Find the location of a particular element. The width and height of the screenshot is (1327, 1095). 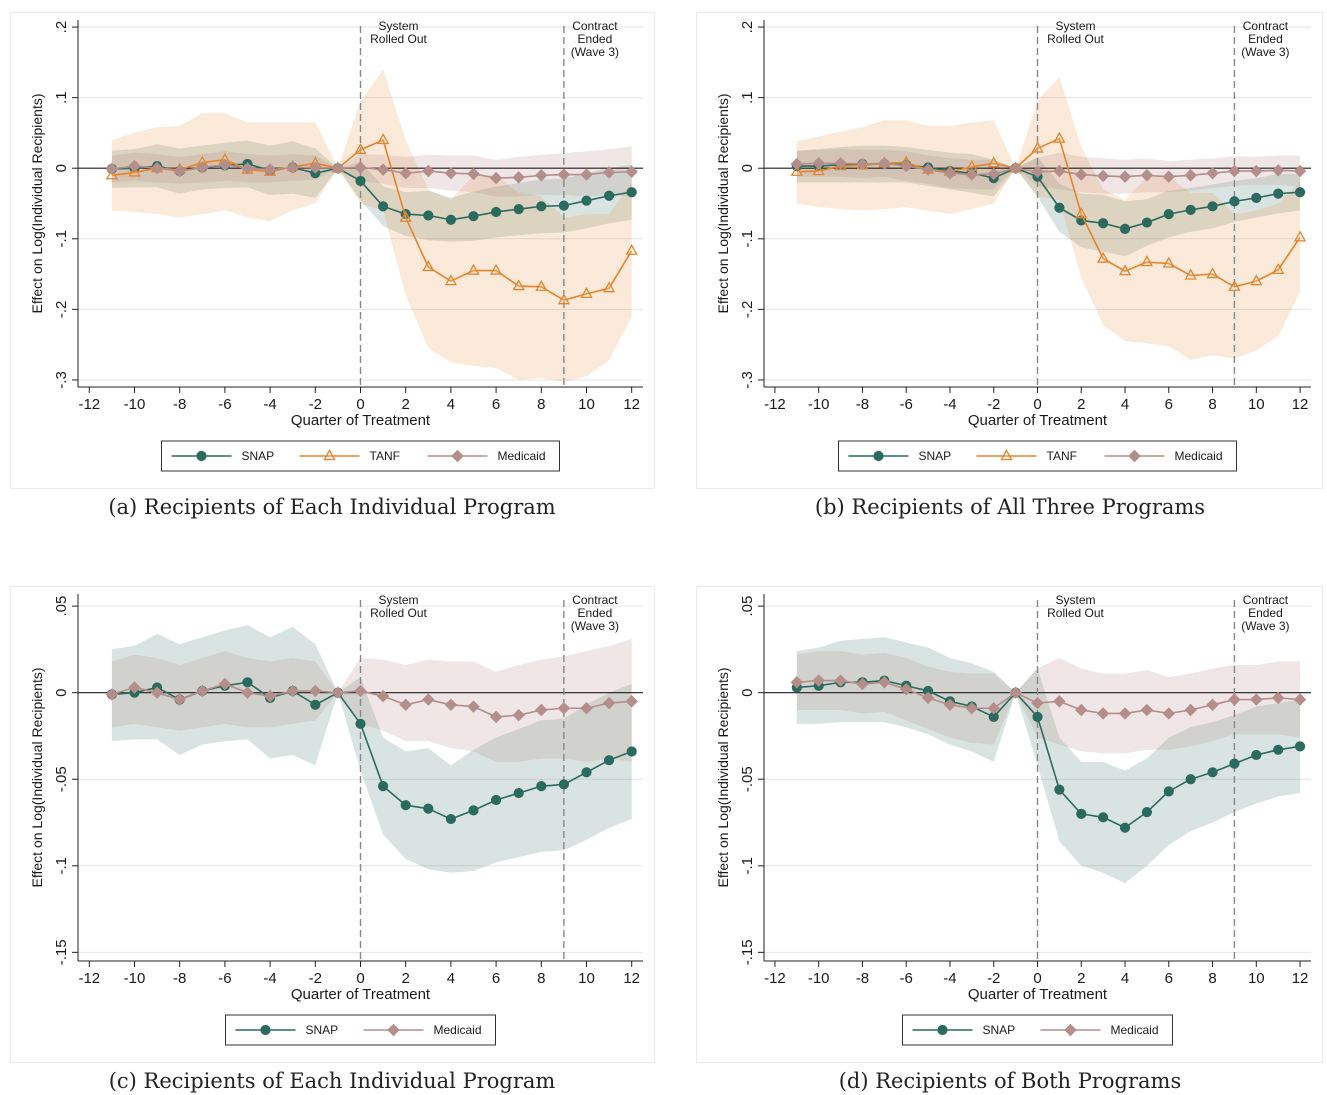

ci-band-medicaid is located at coordinates (371, 171).